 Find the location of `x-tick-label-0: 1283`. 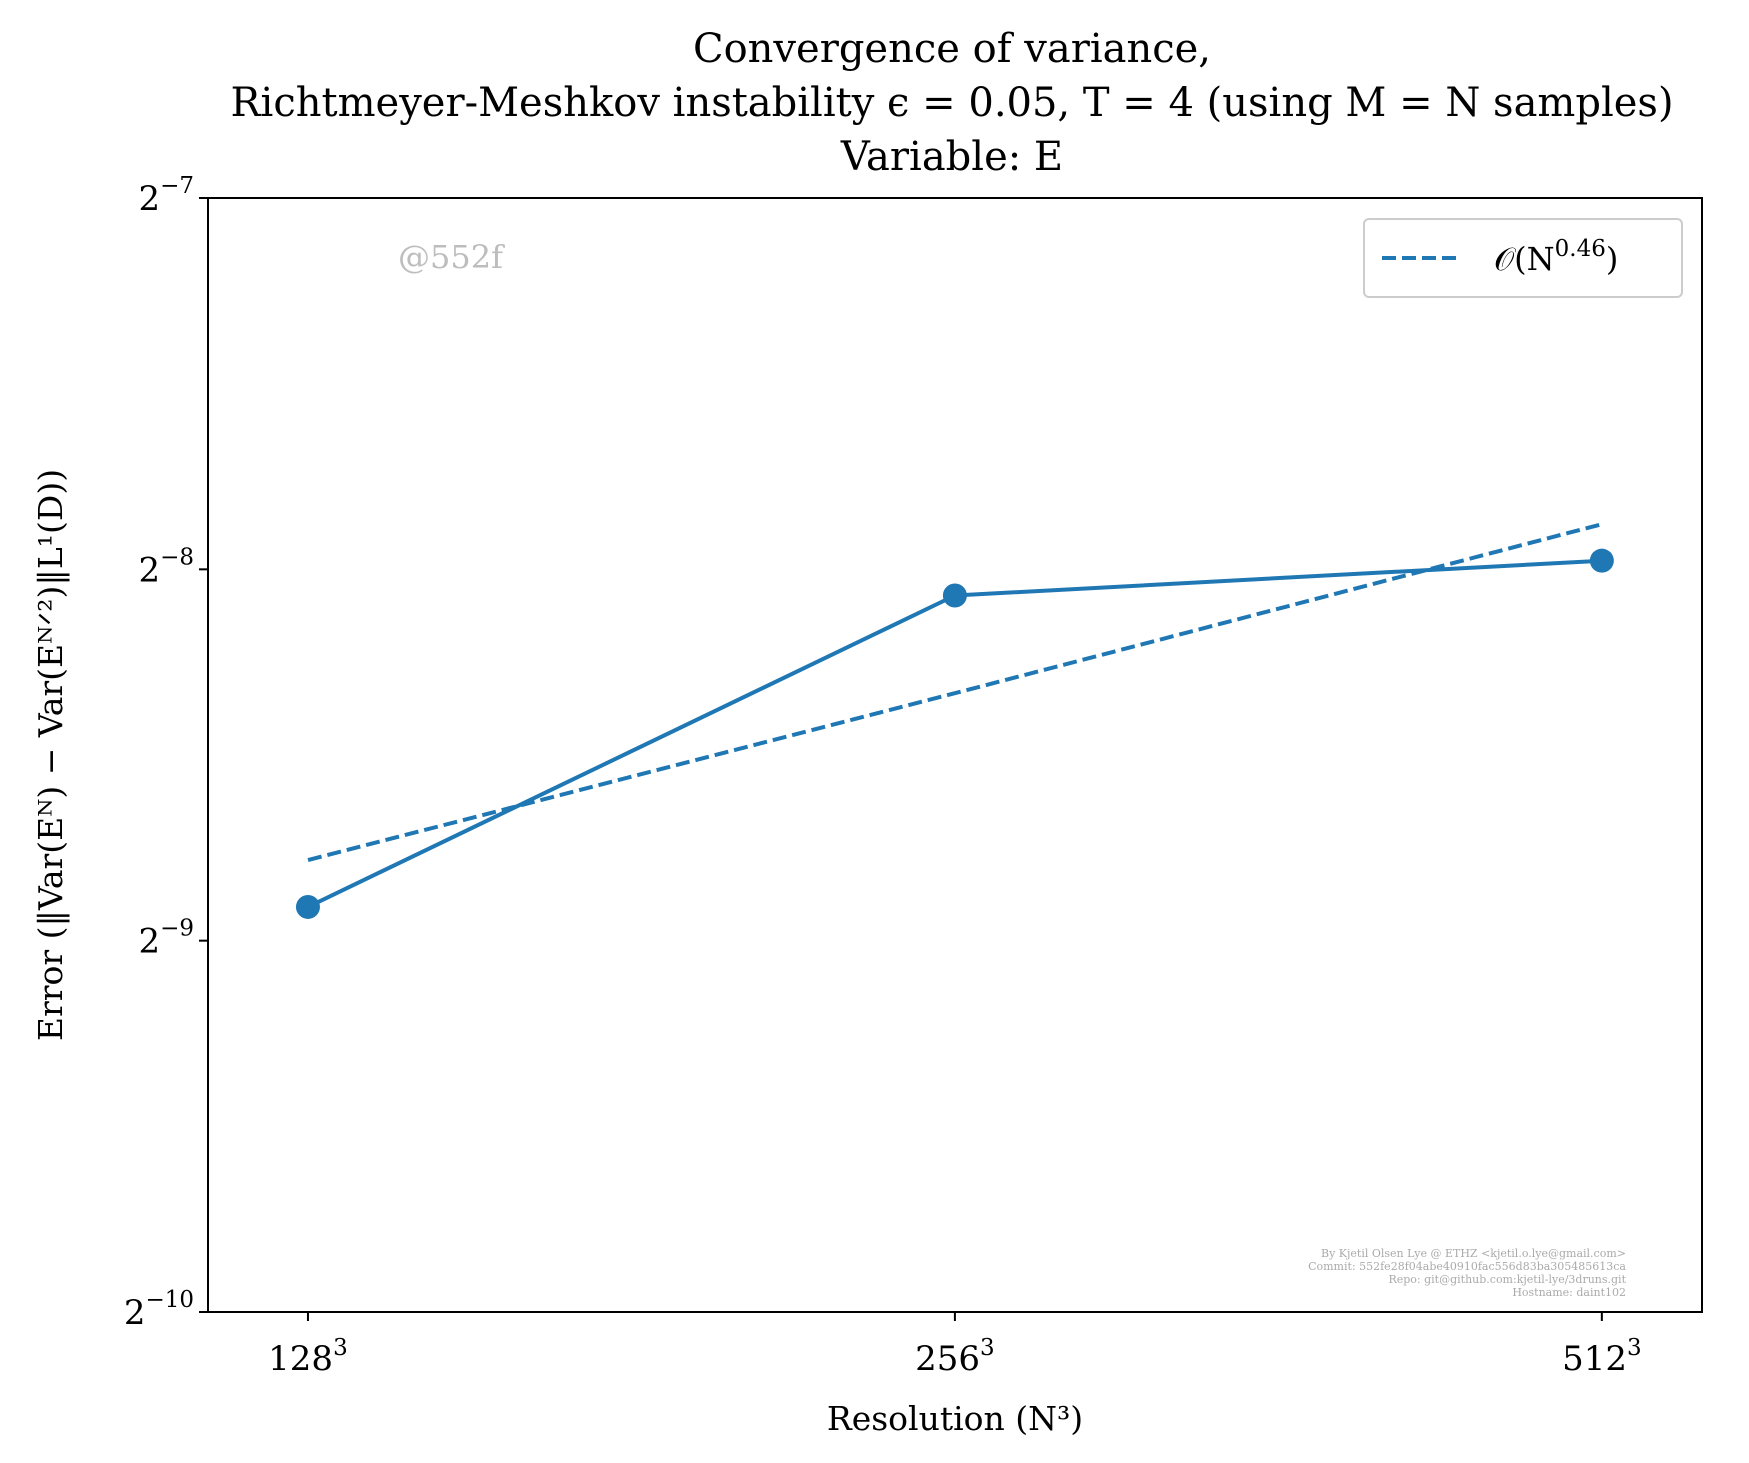

x-tick-label-0: 1283 is located at coordinates (308, 1357).